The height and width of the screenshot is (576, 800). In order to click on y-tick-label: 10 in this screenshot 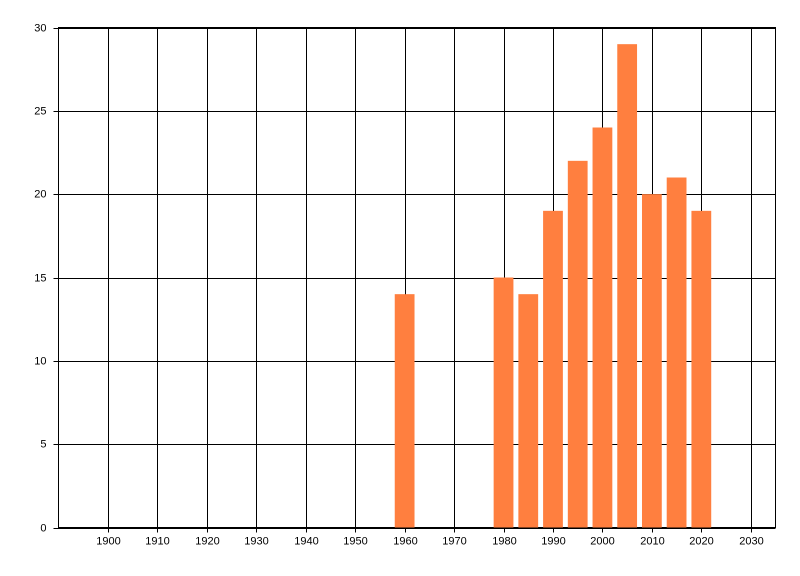, I will do `click(40, 361)`.